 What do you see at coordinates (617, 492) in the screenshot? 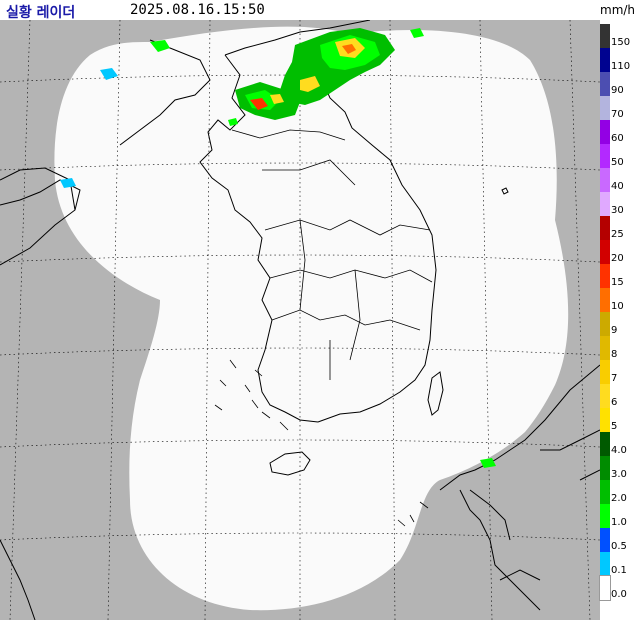
I see `legend-entry: 2.0` at bounding box center [617, 492].